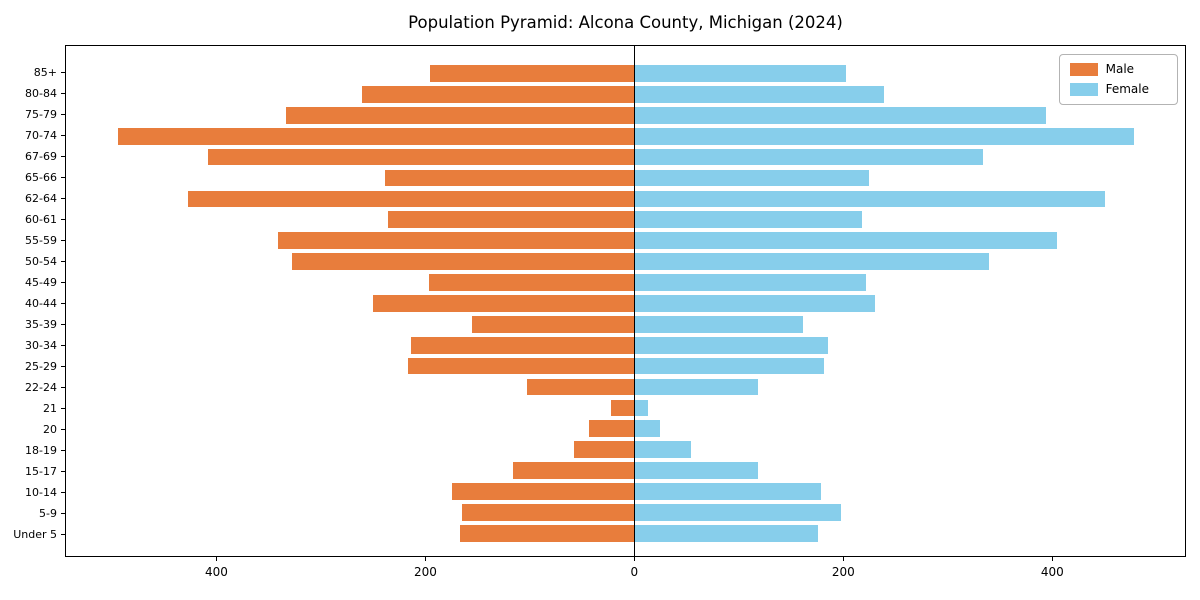 This screenshot has height=600, width=1200. Describe the element at coordinates (634, 301) in the screenshot. I see `zero-axis-line` at that location.